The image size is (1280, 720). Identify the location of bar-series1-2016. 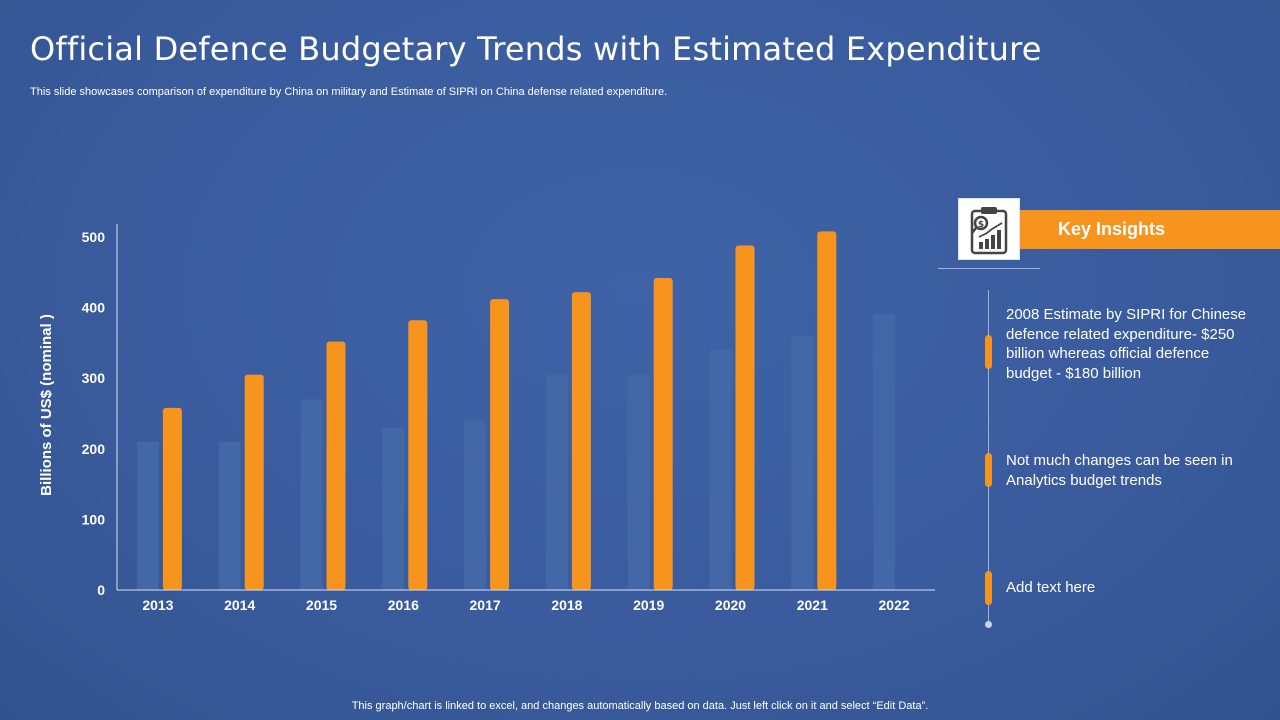
(393, 508).